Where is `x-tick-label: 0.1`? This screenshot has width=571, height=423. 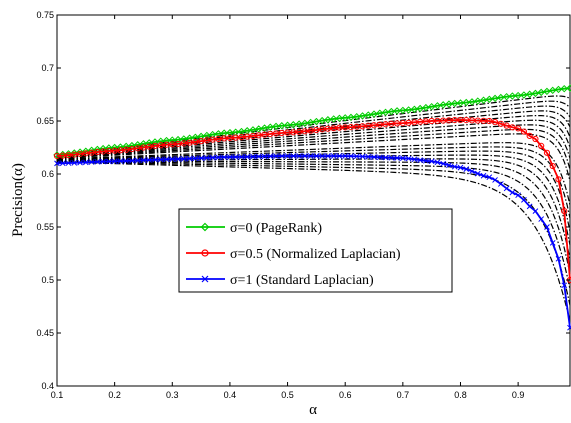
x-tick-label: 0.1 is located at coordinates (57, 395).